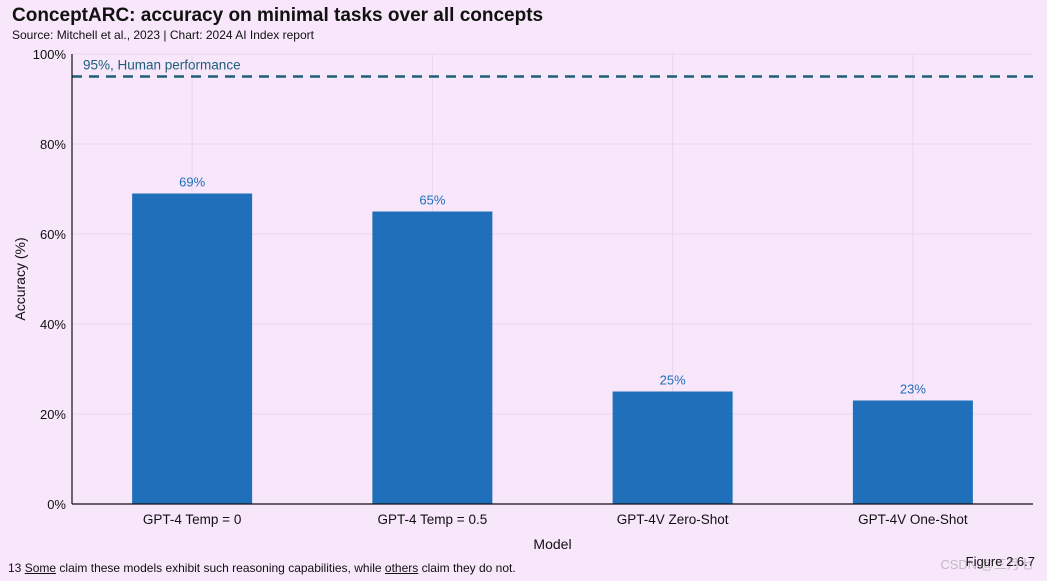 The image size is (1047, 581). I want to click on watermark: CSDN @三月七, so click(986, 564).